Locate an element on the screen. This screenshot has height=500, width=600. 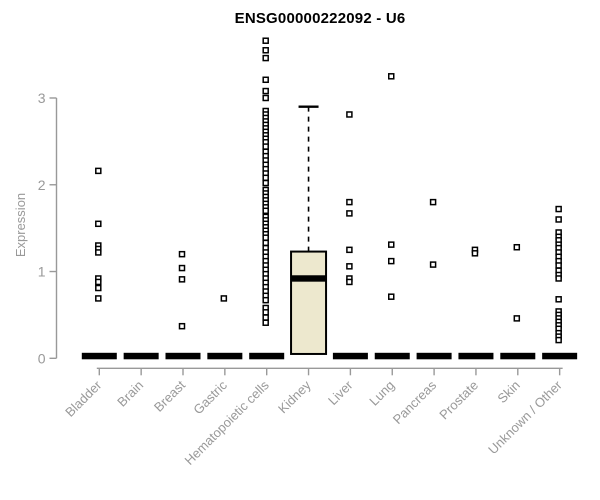
box is located at coordinates (309, 302).